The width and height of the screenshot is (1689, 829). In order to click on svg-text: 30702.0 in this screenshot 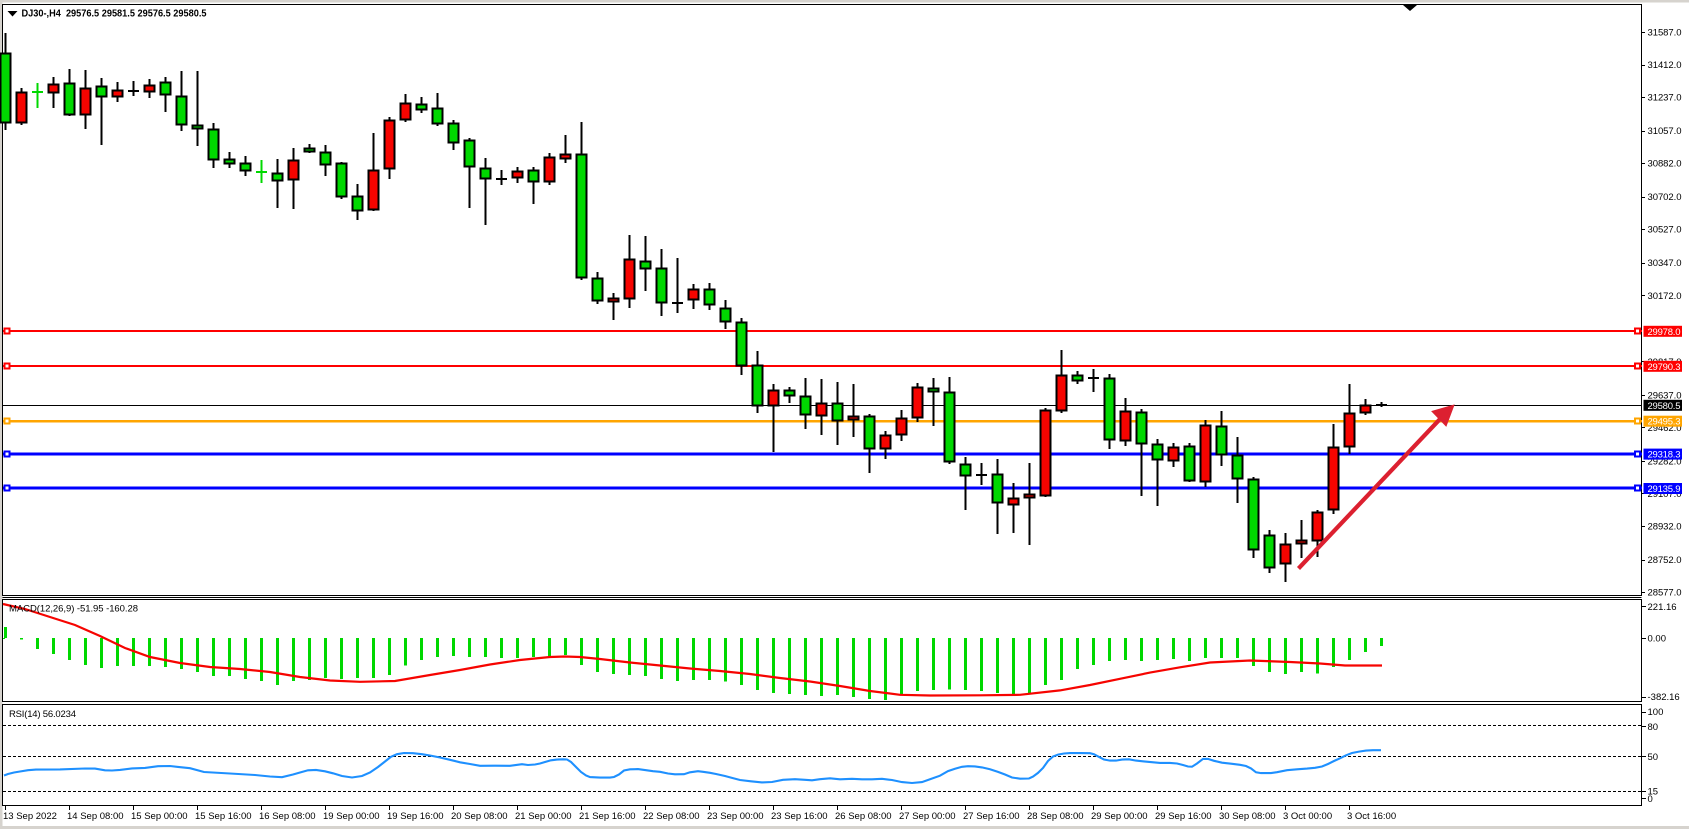, I will do `click(1665, 197)`.